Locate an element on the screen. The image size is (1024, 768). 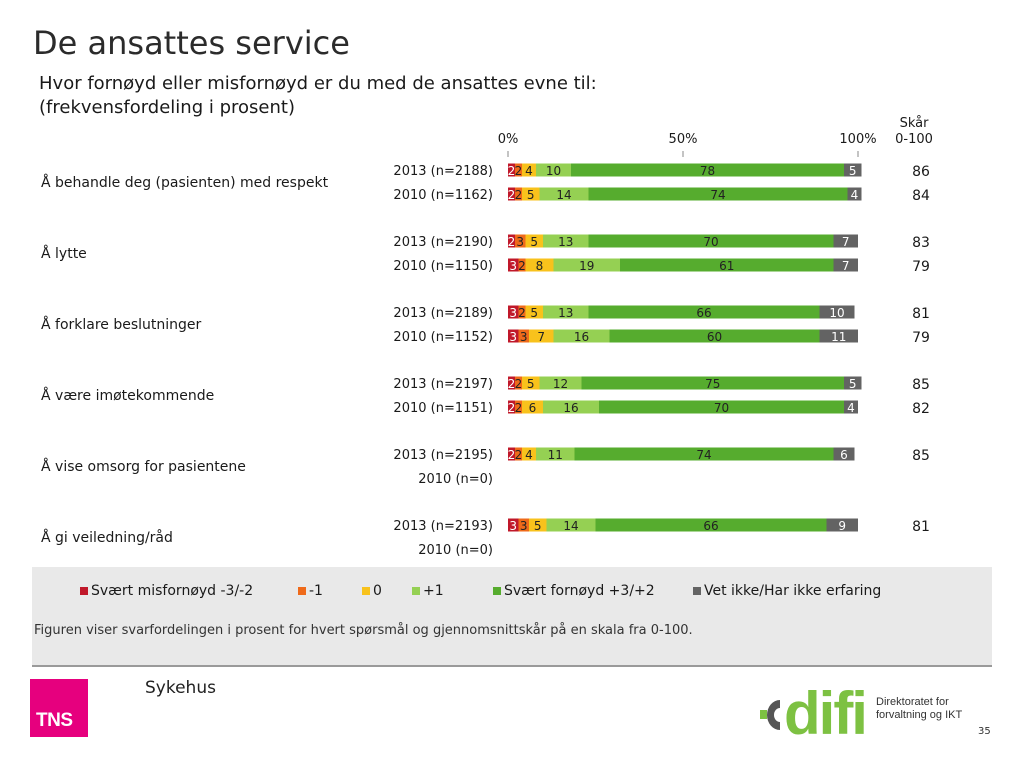
page-number: 35 is located at coordinates (984, 731).